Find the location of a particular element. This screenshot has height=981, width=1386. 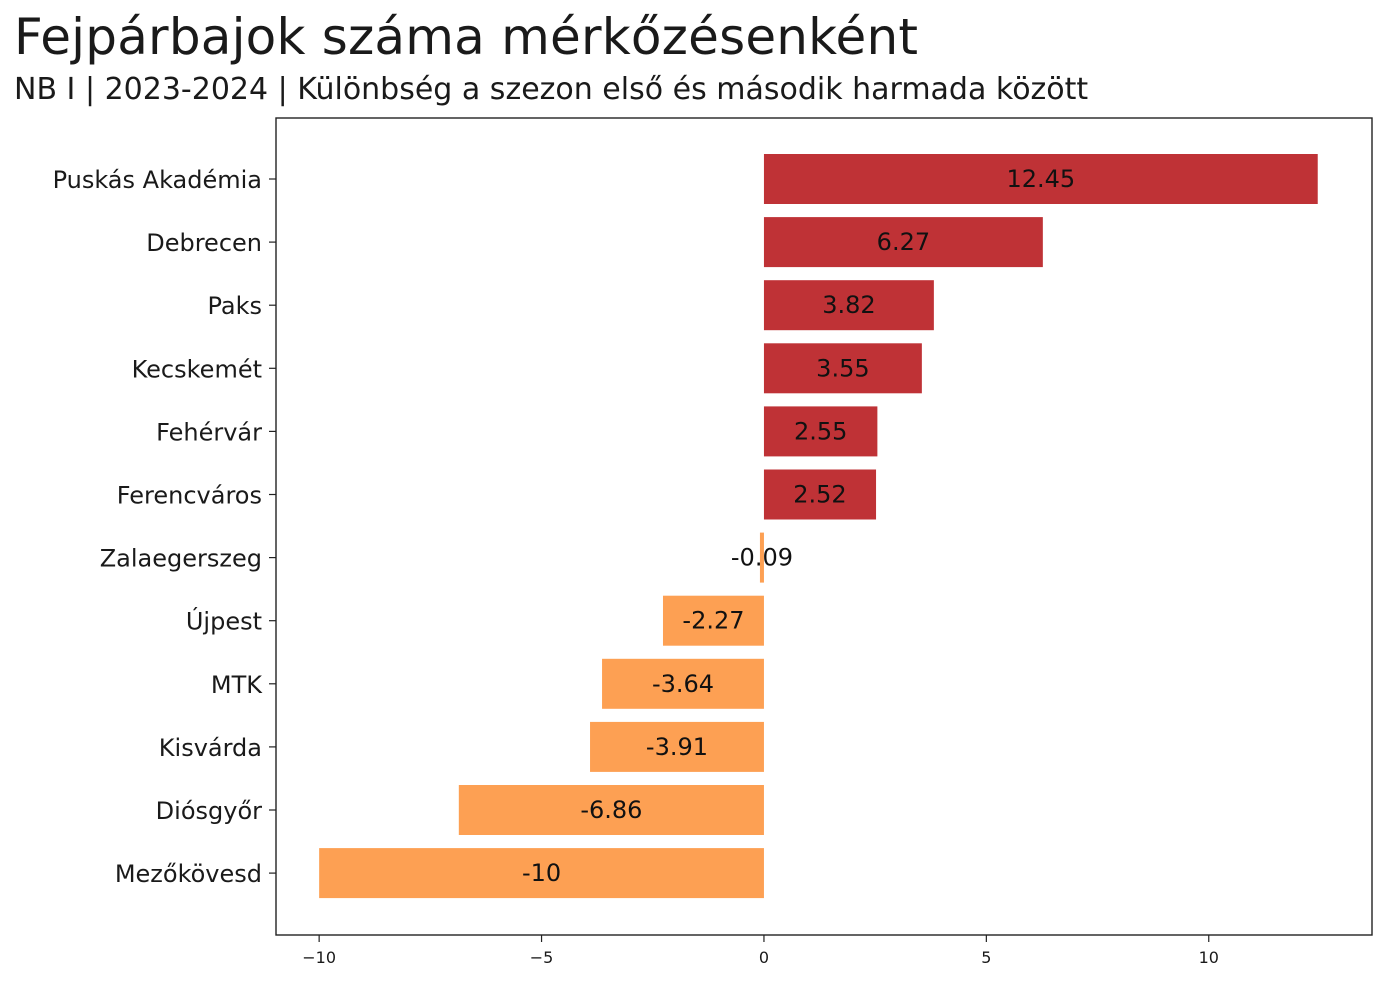

bar-value-label: 6.27 is located at coordinates (903, 242).